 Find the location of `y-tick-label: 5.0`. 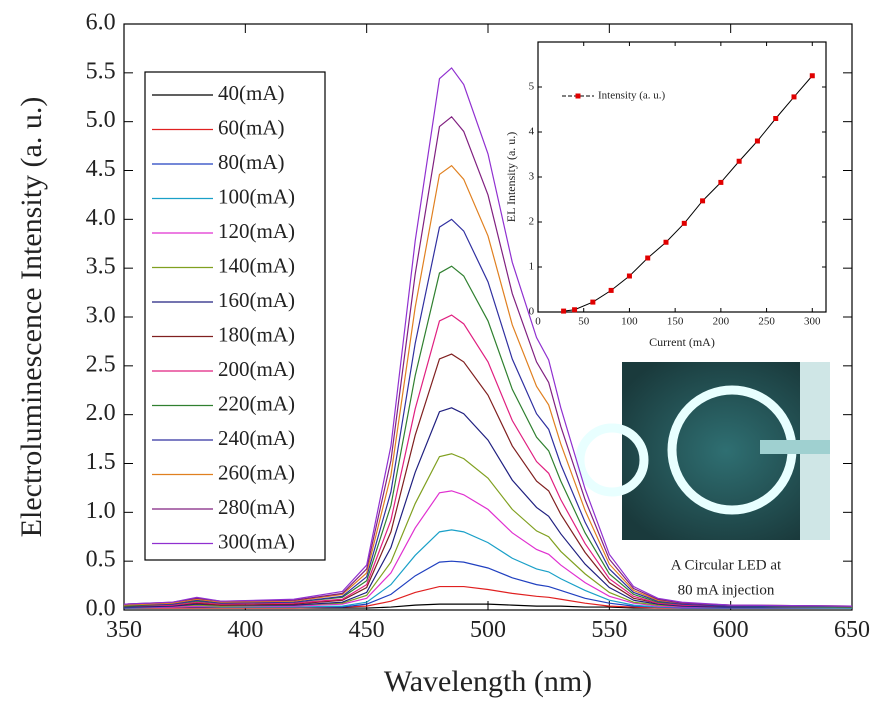

y-tick-label: 5.0 is located at coordinates (101, 120).